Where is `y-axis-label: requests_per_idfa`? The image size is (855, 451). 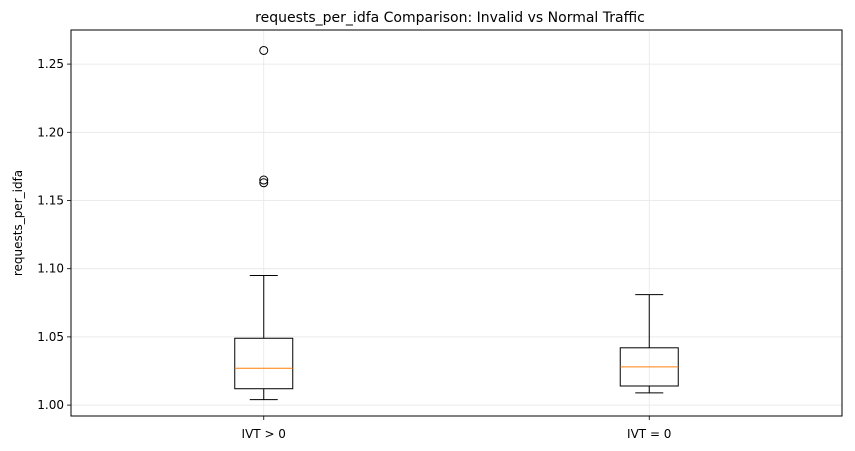
y-axis-label: requests_per_idfa is located at coordinates (18, 223).